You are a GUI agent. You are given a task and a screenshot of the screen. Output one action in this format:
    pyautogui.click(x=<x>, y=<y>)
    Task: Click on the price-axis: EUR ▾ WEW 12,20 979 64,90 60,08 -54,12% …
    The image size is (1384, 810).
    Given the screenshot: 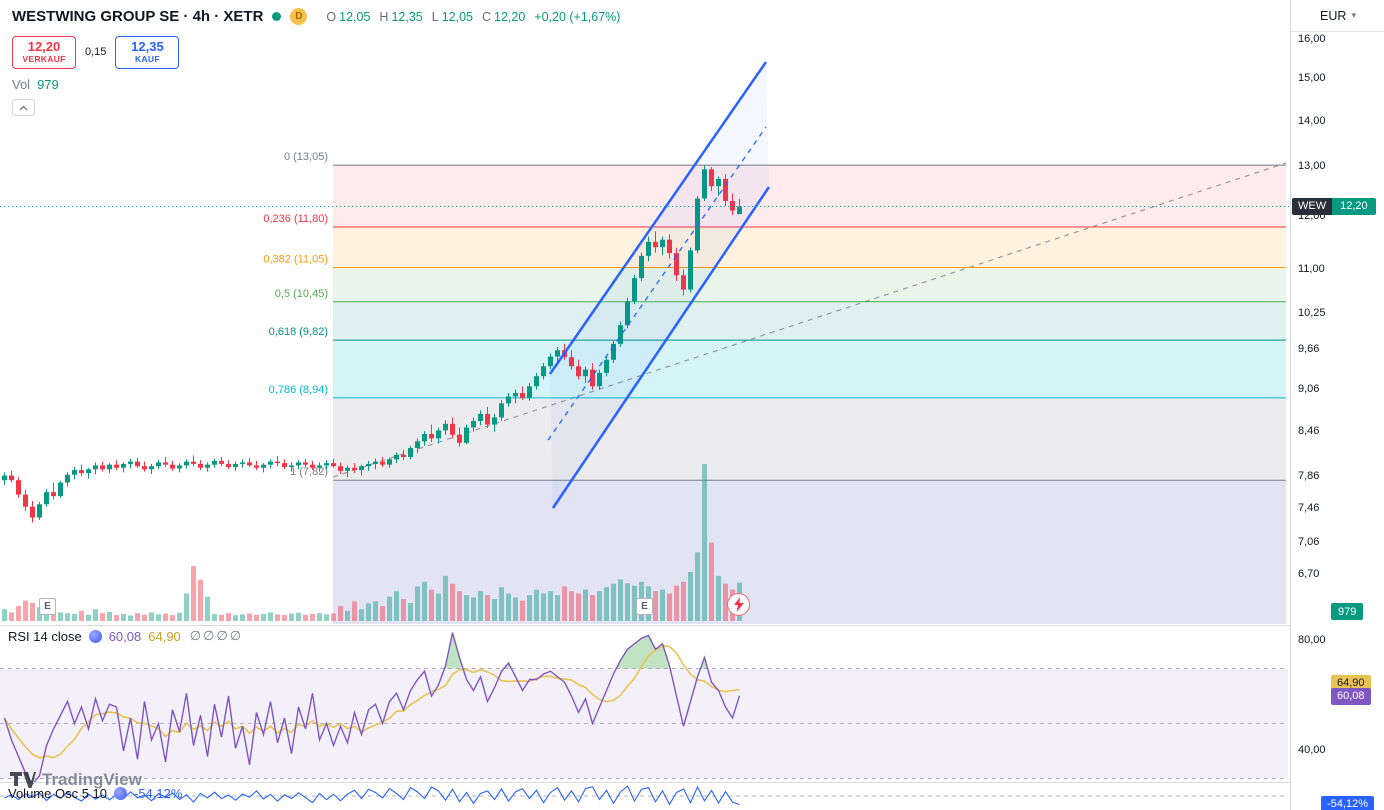 What is the action you would take?
    pyautogui.click(x=1337, y=405)
    